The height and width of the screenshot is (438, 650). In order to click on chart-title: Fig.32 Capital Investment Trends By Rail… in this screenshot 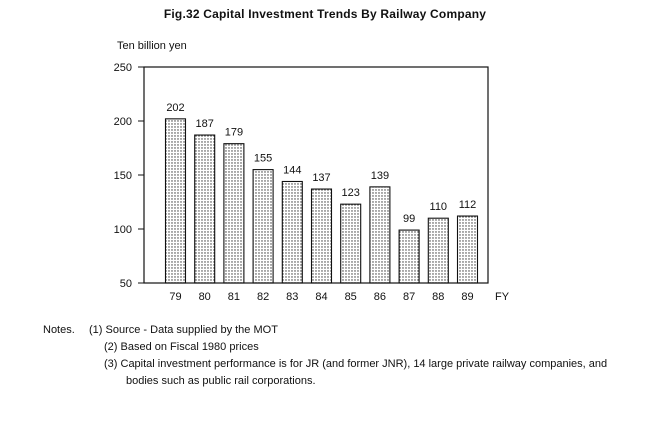, I will do `click(325, 14)`.